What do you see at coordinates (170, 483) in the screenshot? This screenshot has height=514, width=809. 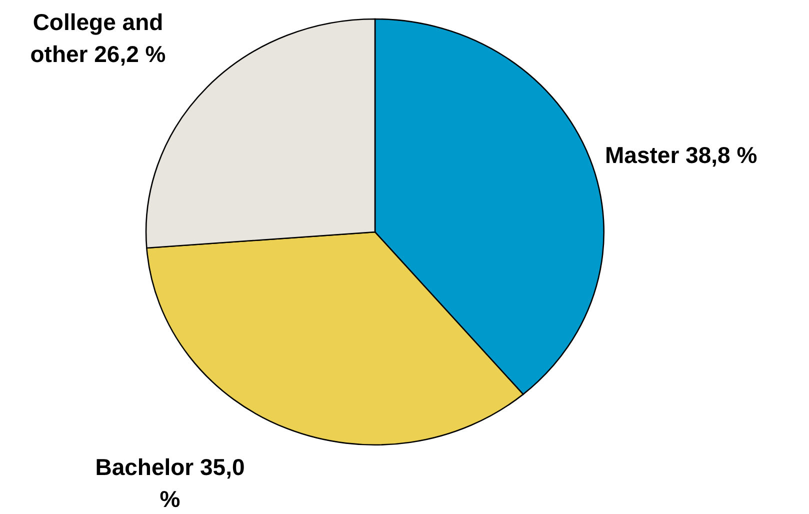 I see `slice-label: Bachelor 35,0 %` at bounding box center [170, 483].